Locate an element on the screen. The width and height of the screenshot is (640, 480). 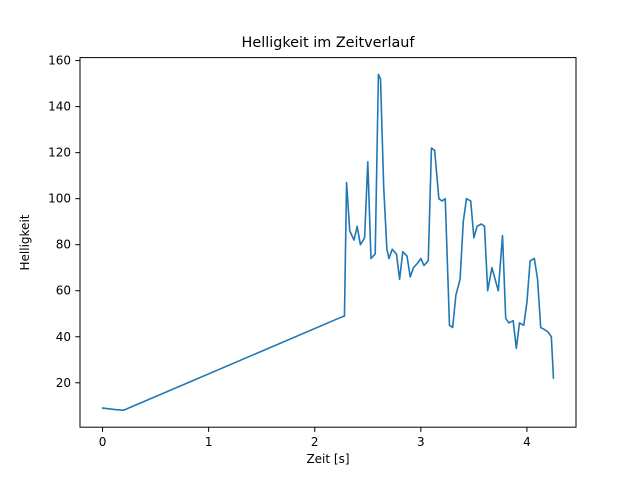
y-tick-label: 120 is located at coordinates (59, 153).